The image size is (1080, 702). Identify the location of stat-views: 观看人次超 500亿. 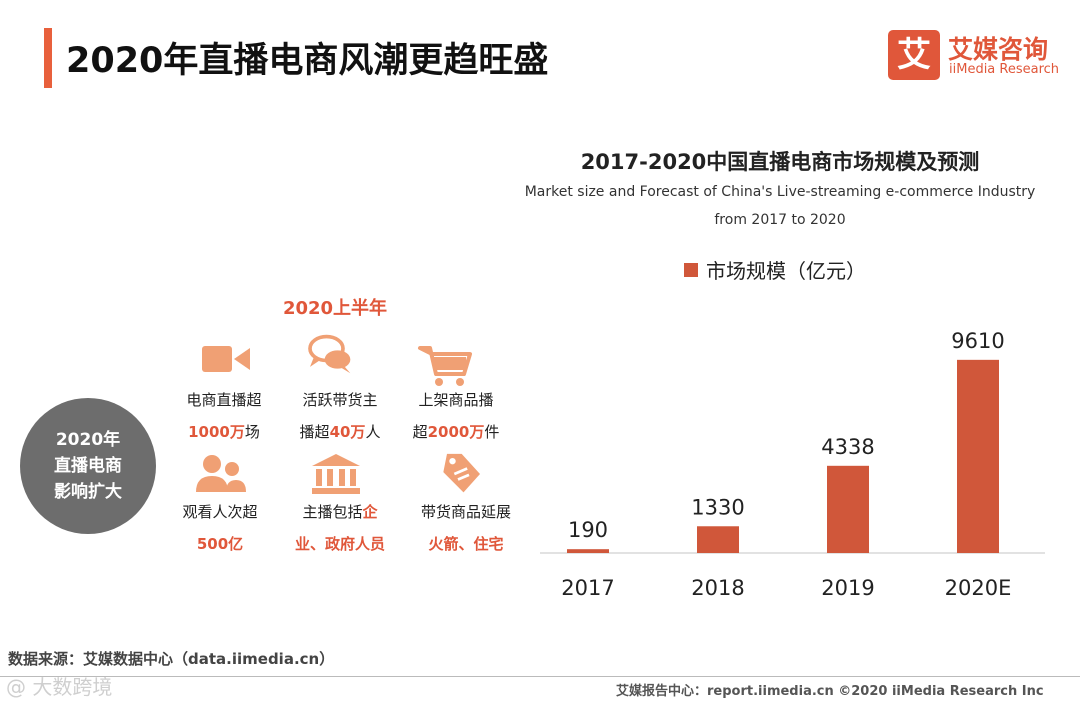
(220, 528).